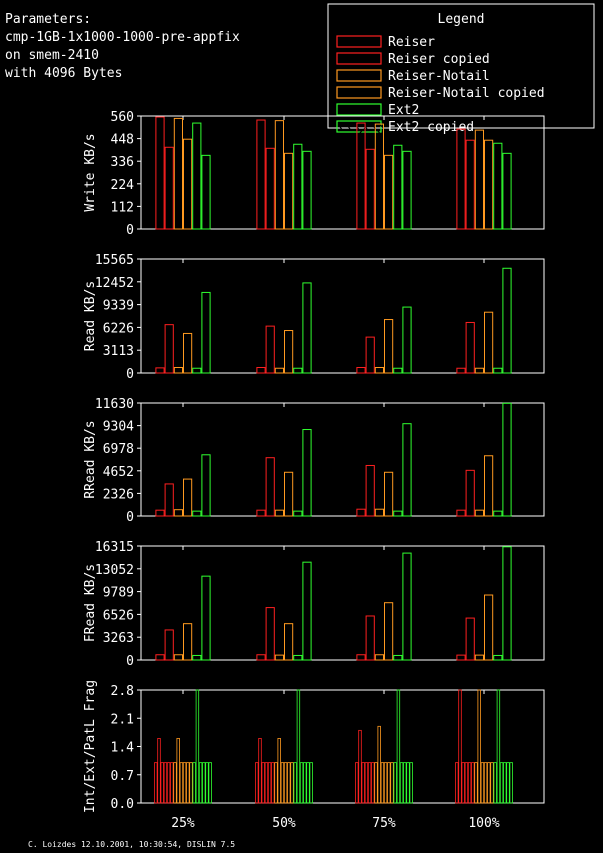 This screenshot has height=853, width=603. What do you see at coordinates (385, 42) in the screenshot?
I see `legend-entry-reiser: Reiser` at bounding box center [385, 42].